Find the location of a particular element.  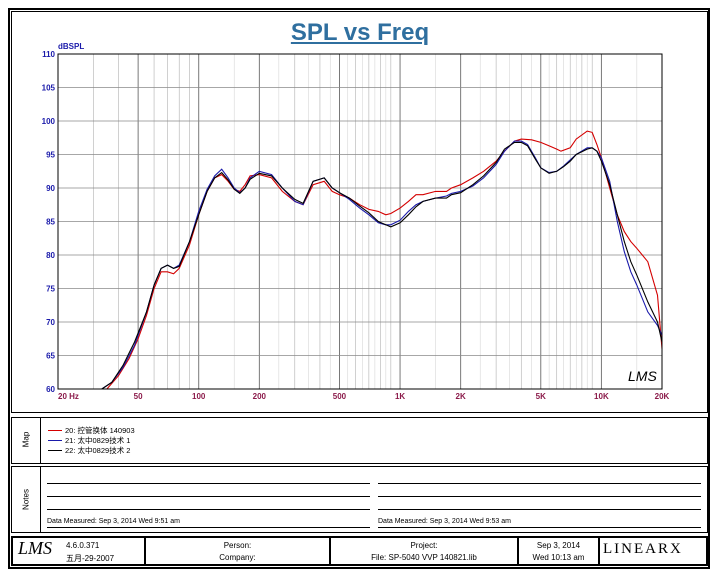

notes-line-3r is located at coordinates (539, 509).